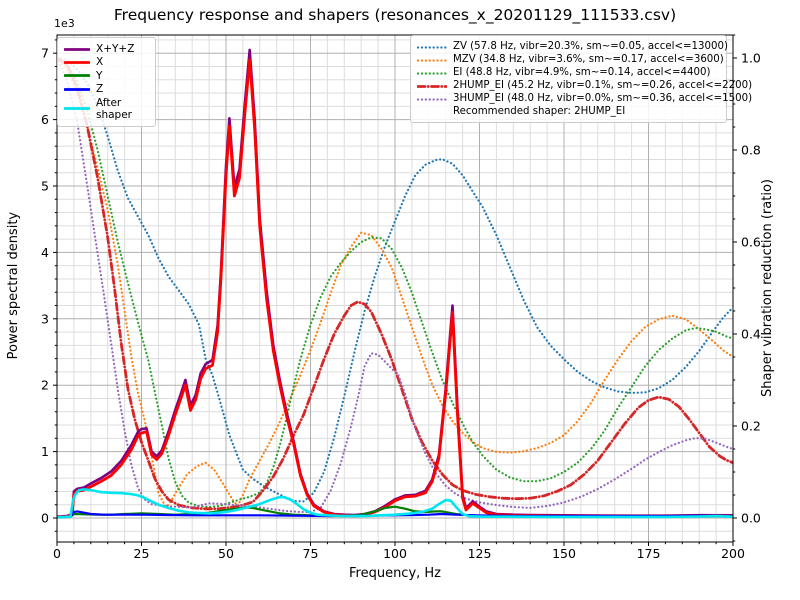 Image resolution: width=800 pixels, height=600 pixels. I want to click on svg-text: 5, so click(45, 186).